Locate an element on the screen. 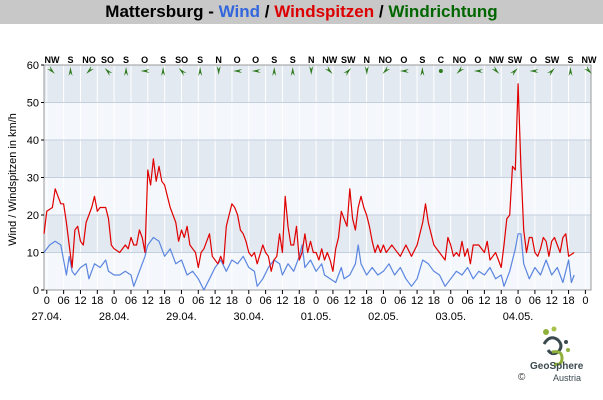 The image size is (603, 400). y-tick-label: 30 is located at coordinates (33, 179).